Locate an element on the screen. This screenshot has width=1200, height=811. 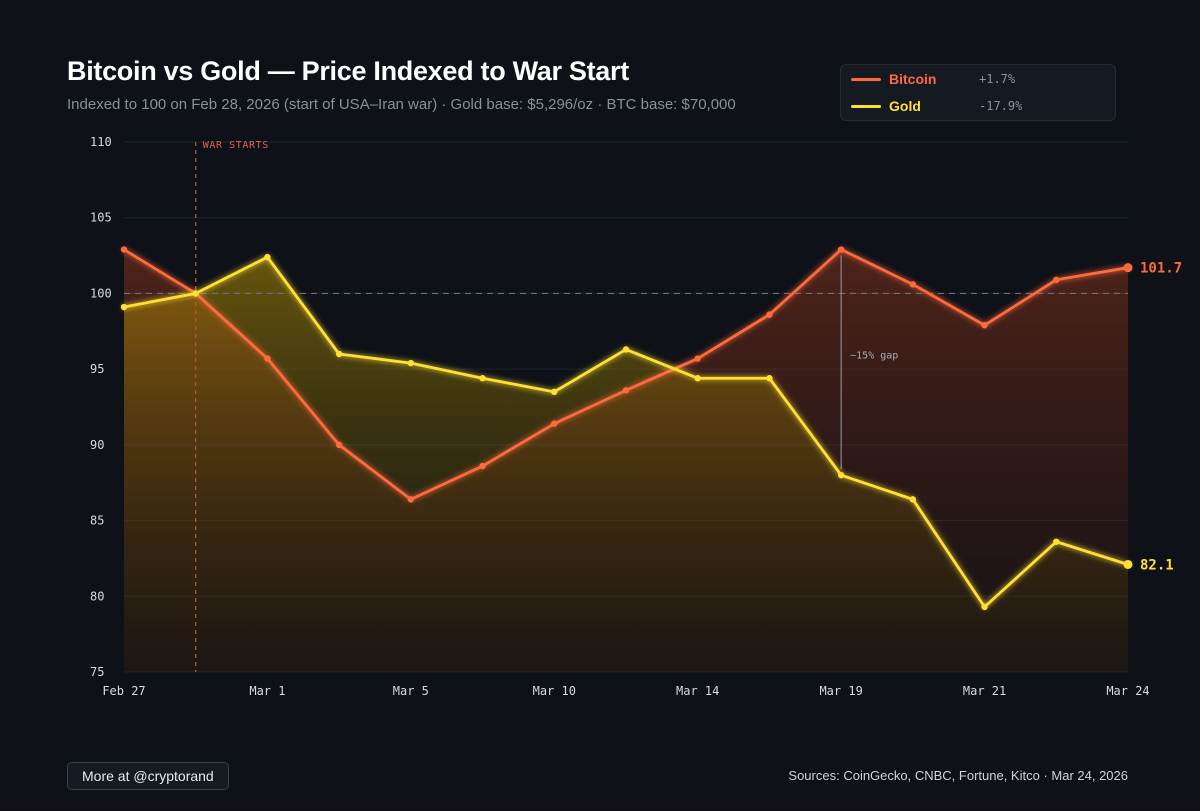
y-tick-label: 85 is located at coordinates (97, 521).